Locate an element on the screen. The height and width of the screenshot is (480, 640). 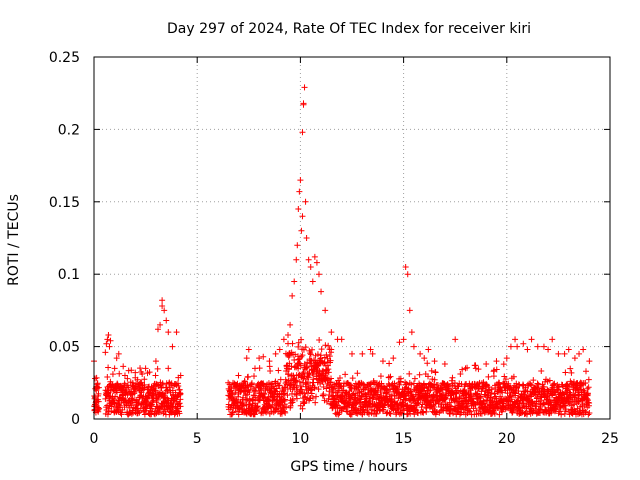
x-tick-labels: 0 5 10 15 20 25 is located at coordinates (354, 439).